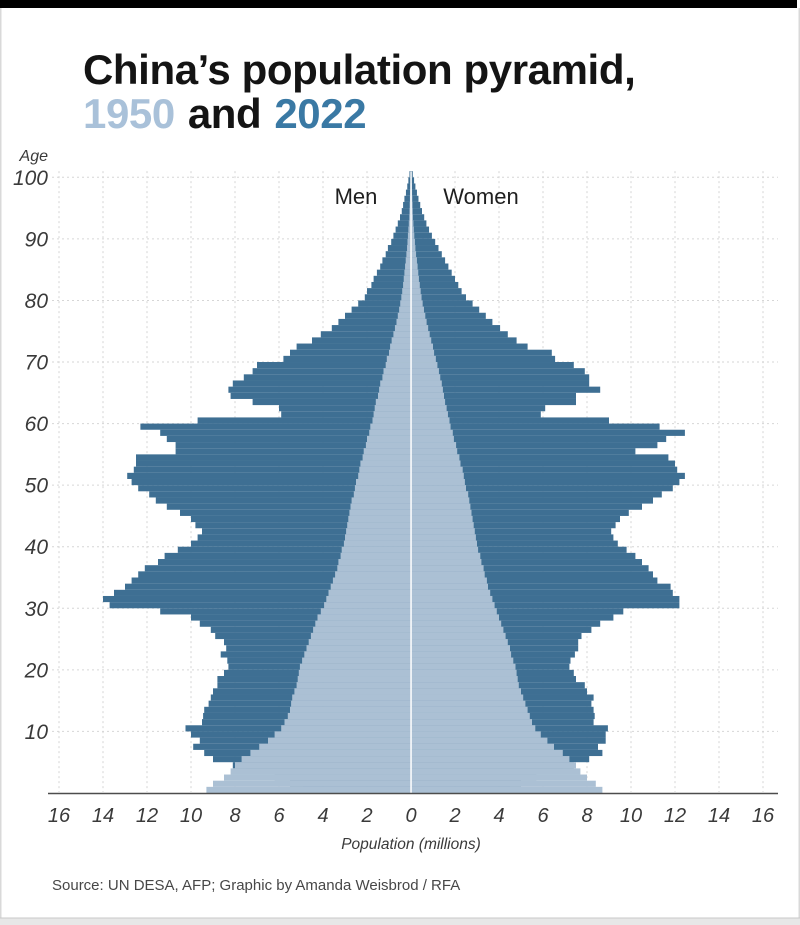 This screenshot has width=800, height=925. What do you see at coordinates (37, 424) in the screenshot?
I see `y-tick-label-60: 60` at bounding box center [37, 424].